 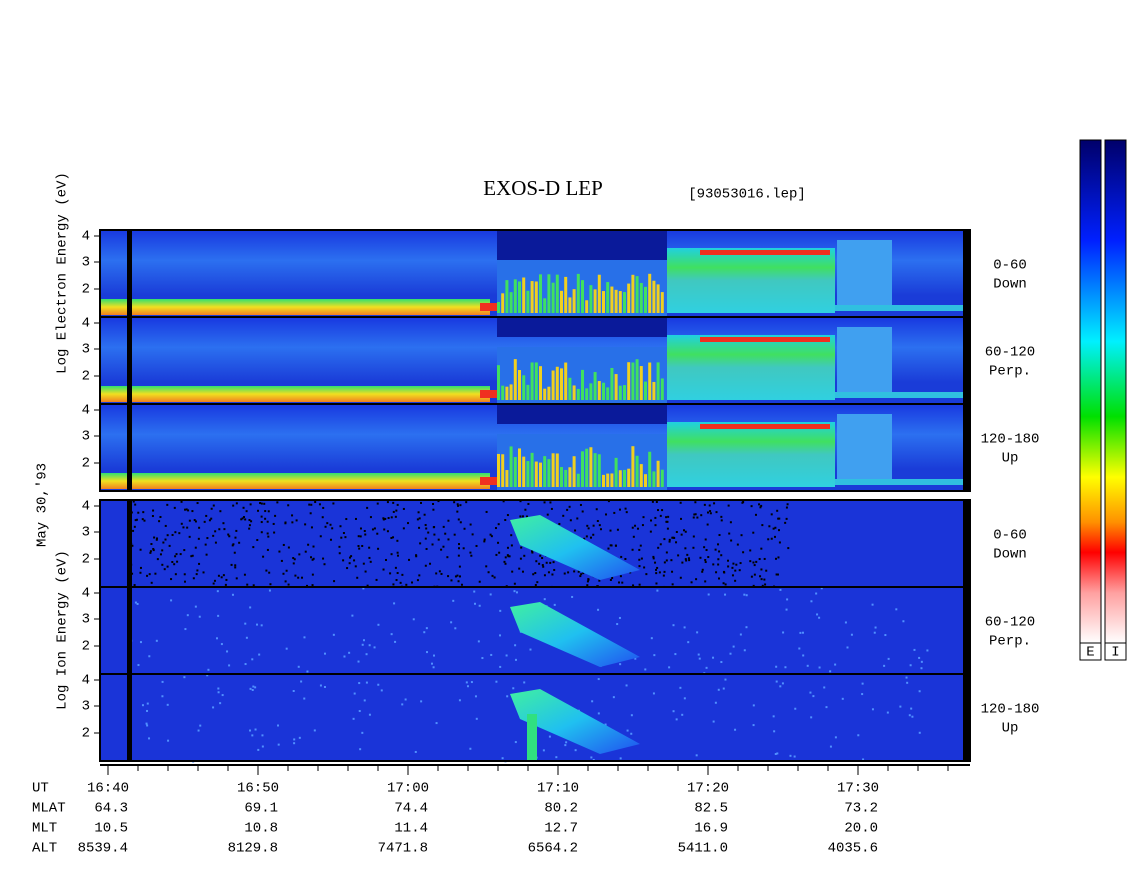 I want to click on colorbar-i, so click(x=1115, y=391).